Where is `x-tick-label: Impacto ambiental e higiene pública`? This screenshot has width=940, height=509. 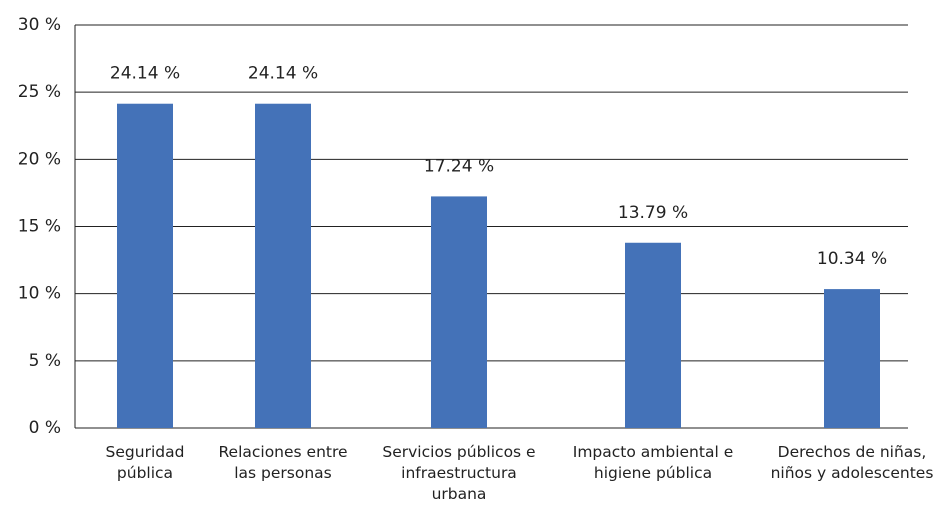 x-tick-label: Impacto ambiental e higiene pública is located at coordinates (653, 462).